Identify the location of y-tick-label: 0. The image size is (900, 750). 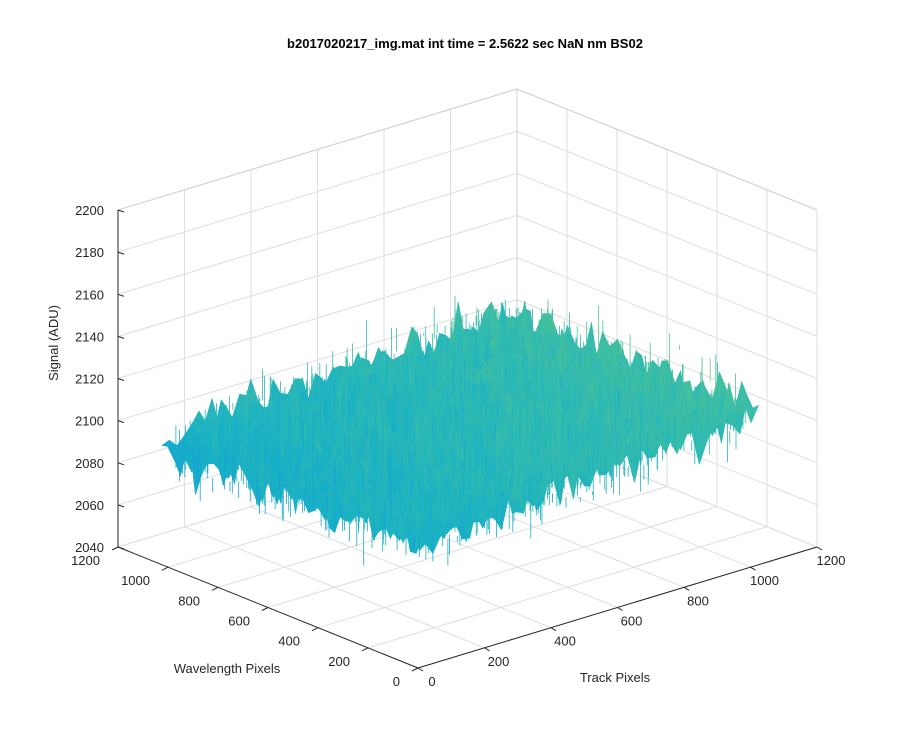
(396, 681).